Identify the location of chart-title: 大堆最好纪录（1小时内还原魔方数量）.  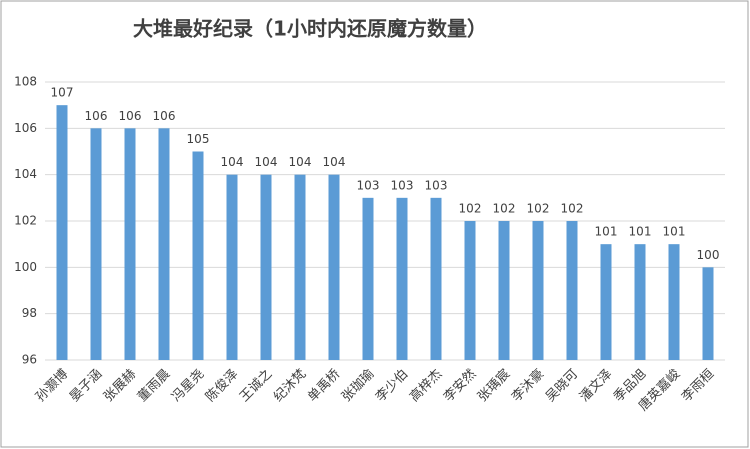
(310, 29).